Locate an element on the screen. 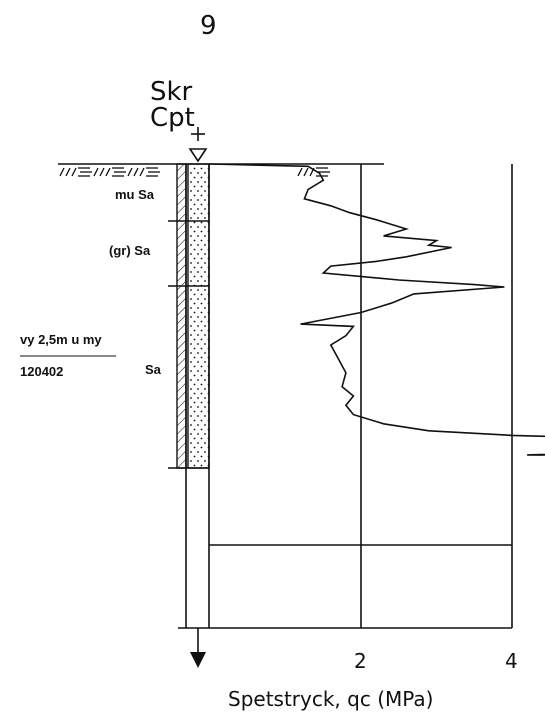  groundwater-date: 120402 is located at coordinates (41, 371).